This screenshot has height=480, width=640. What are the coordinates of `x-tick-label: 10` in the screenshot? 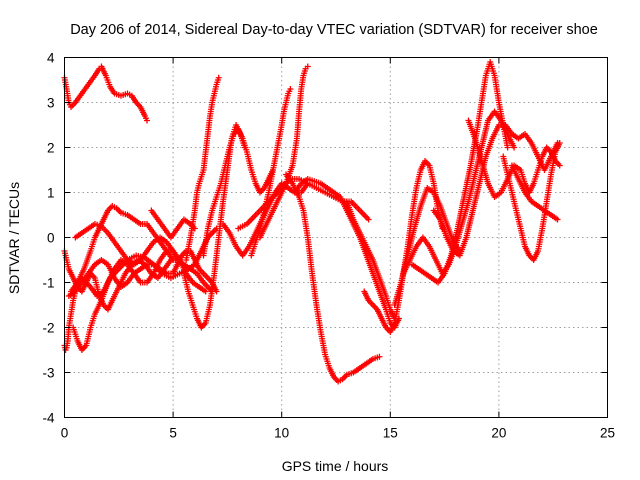 It's located at (281, 433).